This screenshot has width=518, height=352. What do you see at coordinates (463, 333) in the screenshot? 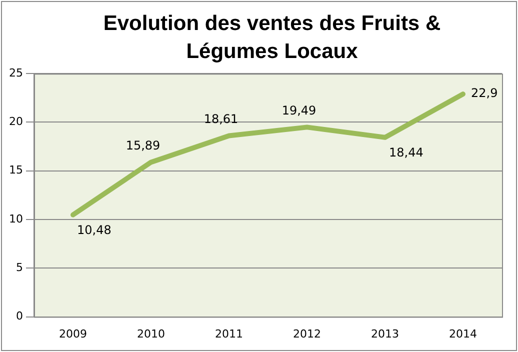
I see `x-tick-label: 2014` at bounding box center [463, 333].